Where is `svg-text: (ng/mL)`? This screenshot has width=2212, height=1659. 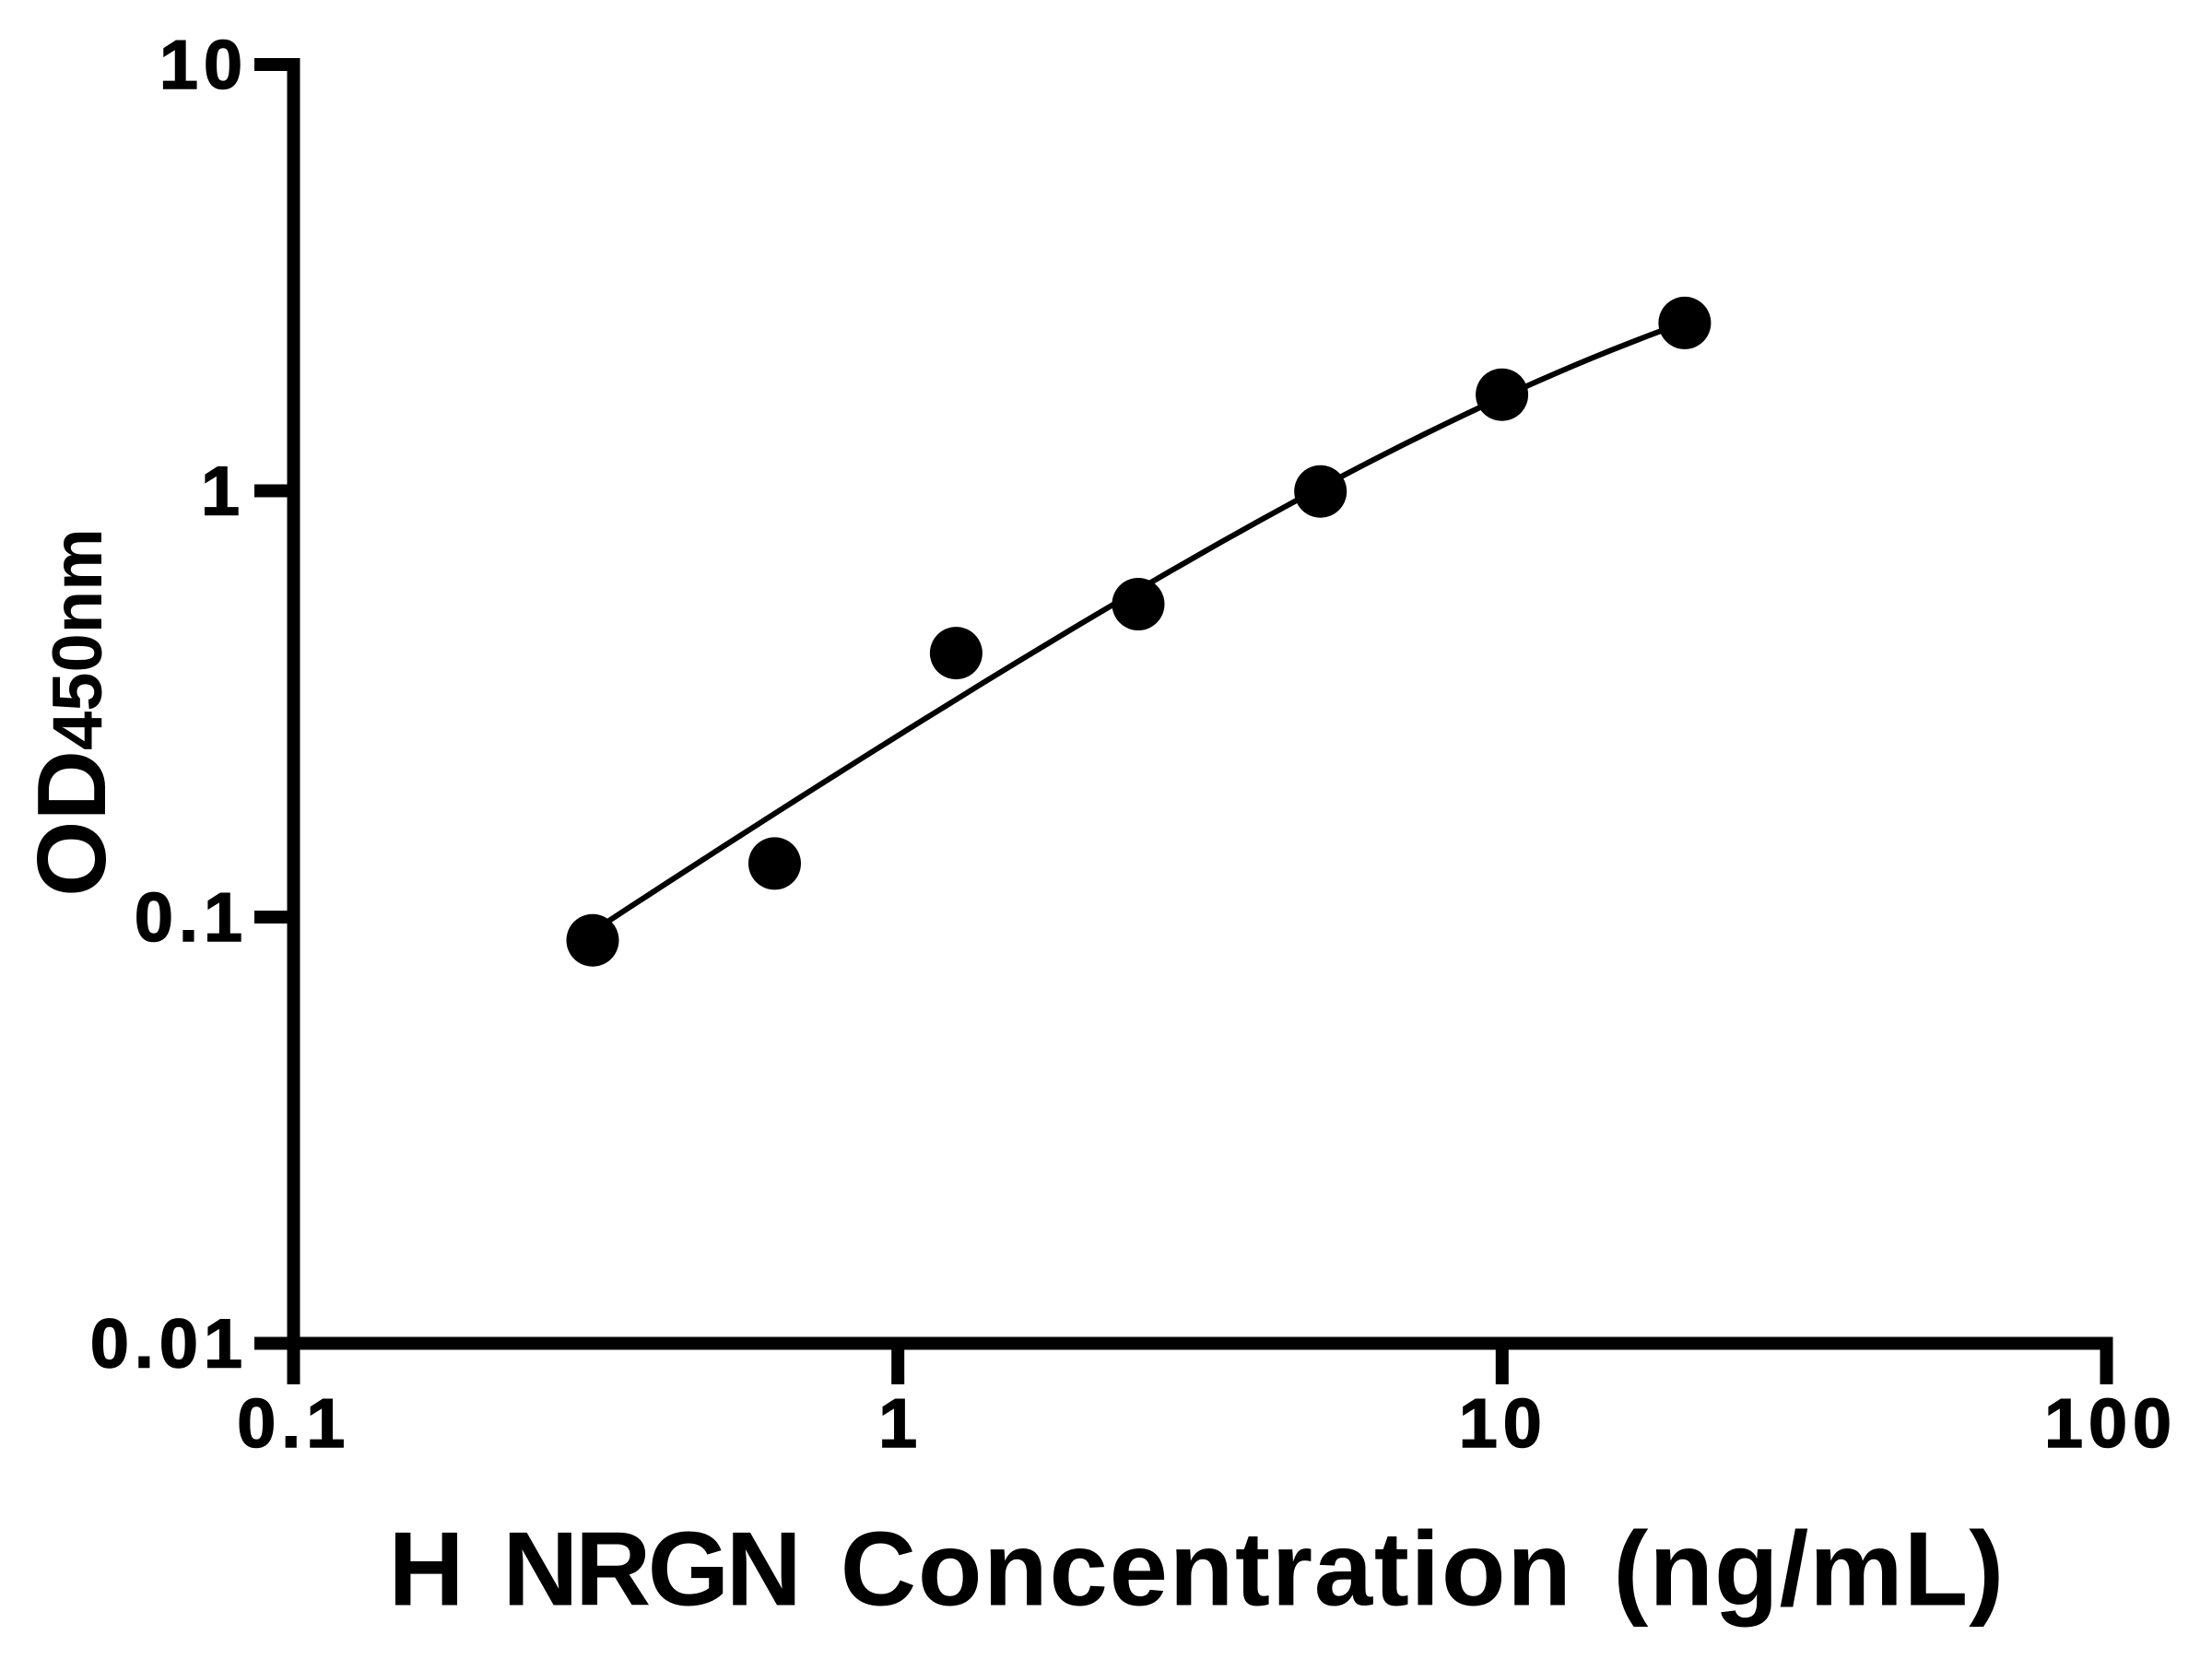 svg-text: (ng/mL) is located at coordinates (1809, 1569).